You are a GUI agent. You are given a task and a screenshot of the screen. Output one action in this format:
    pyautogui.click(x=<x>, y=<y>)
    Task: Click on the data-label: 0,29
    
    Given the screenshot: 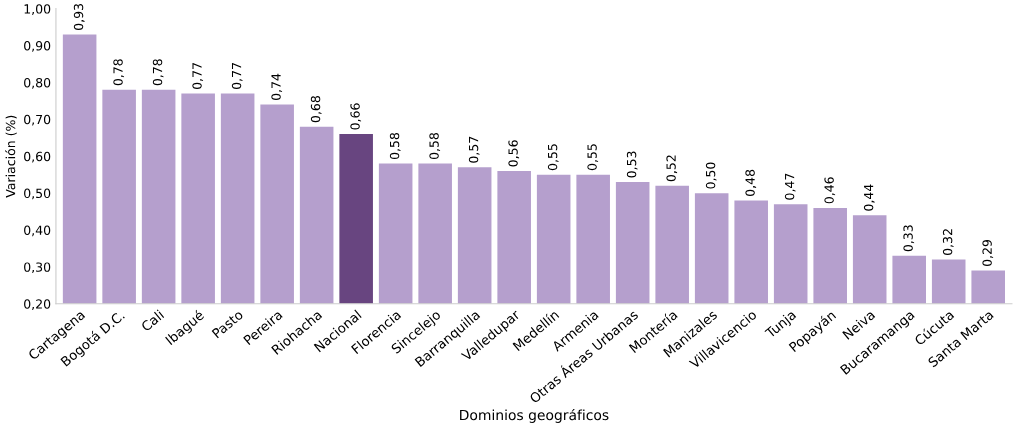 What is the action you would take?
    pyautogui.click(x=988, y=253)
    